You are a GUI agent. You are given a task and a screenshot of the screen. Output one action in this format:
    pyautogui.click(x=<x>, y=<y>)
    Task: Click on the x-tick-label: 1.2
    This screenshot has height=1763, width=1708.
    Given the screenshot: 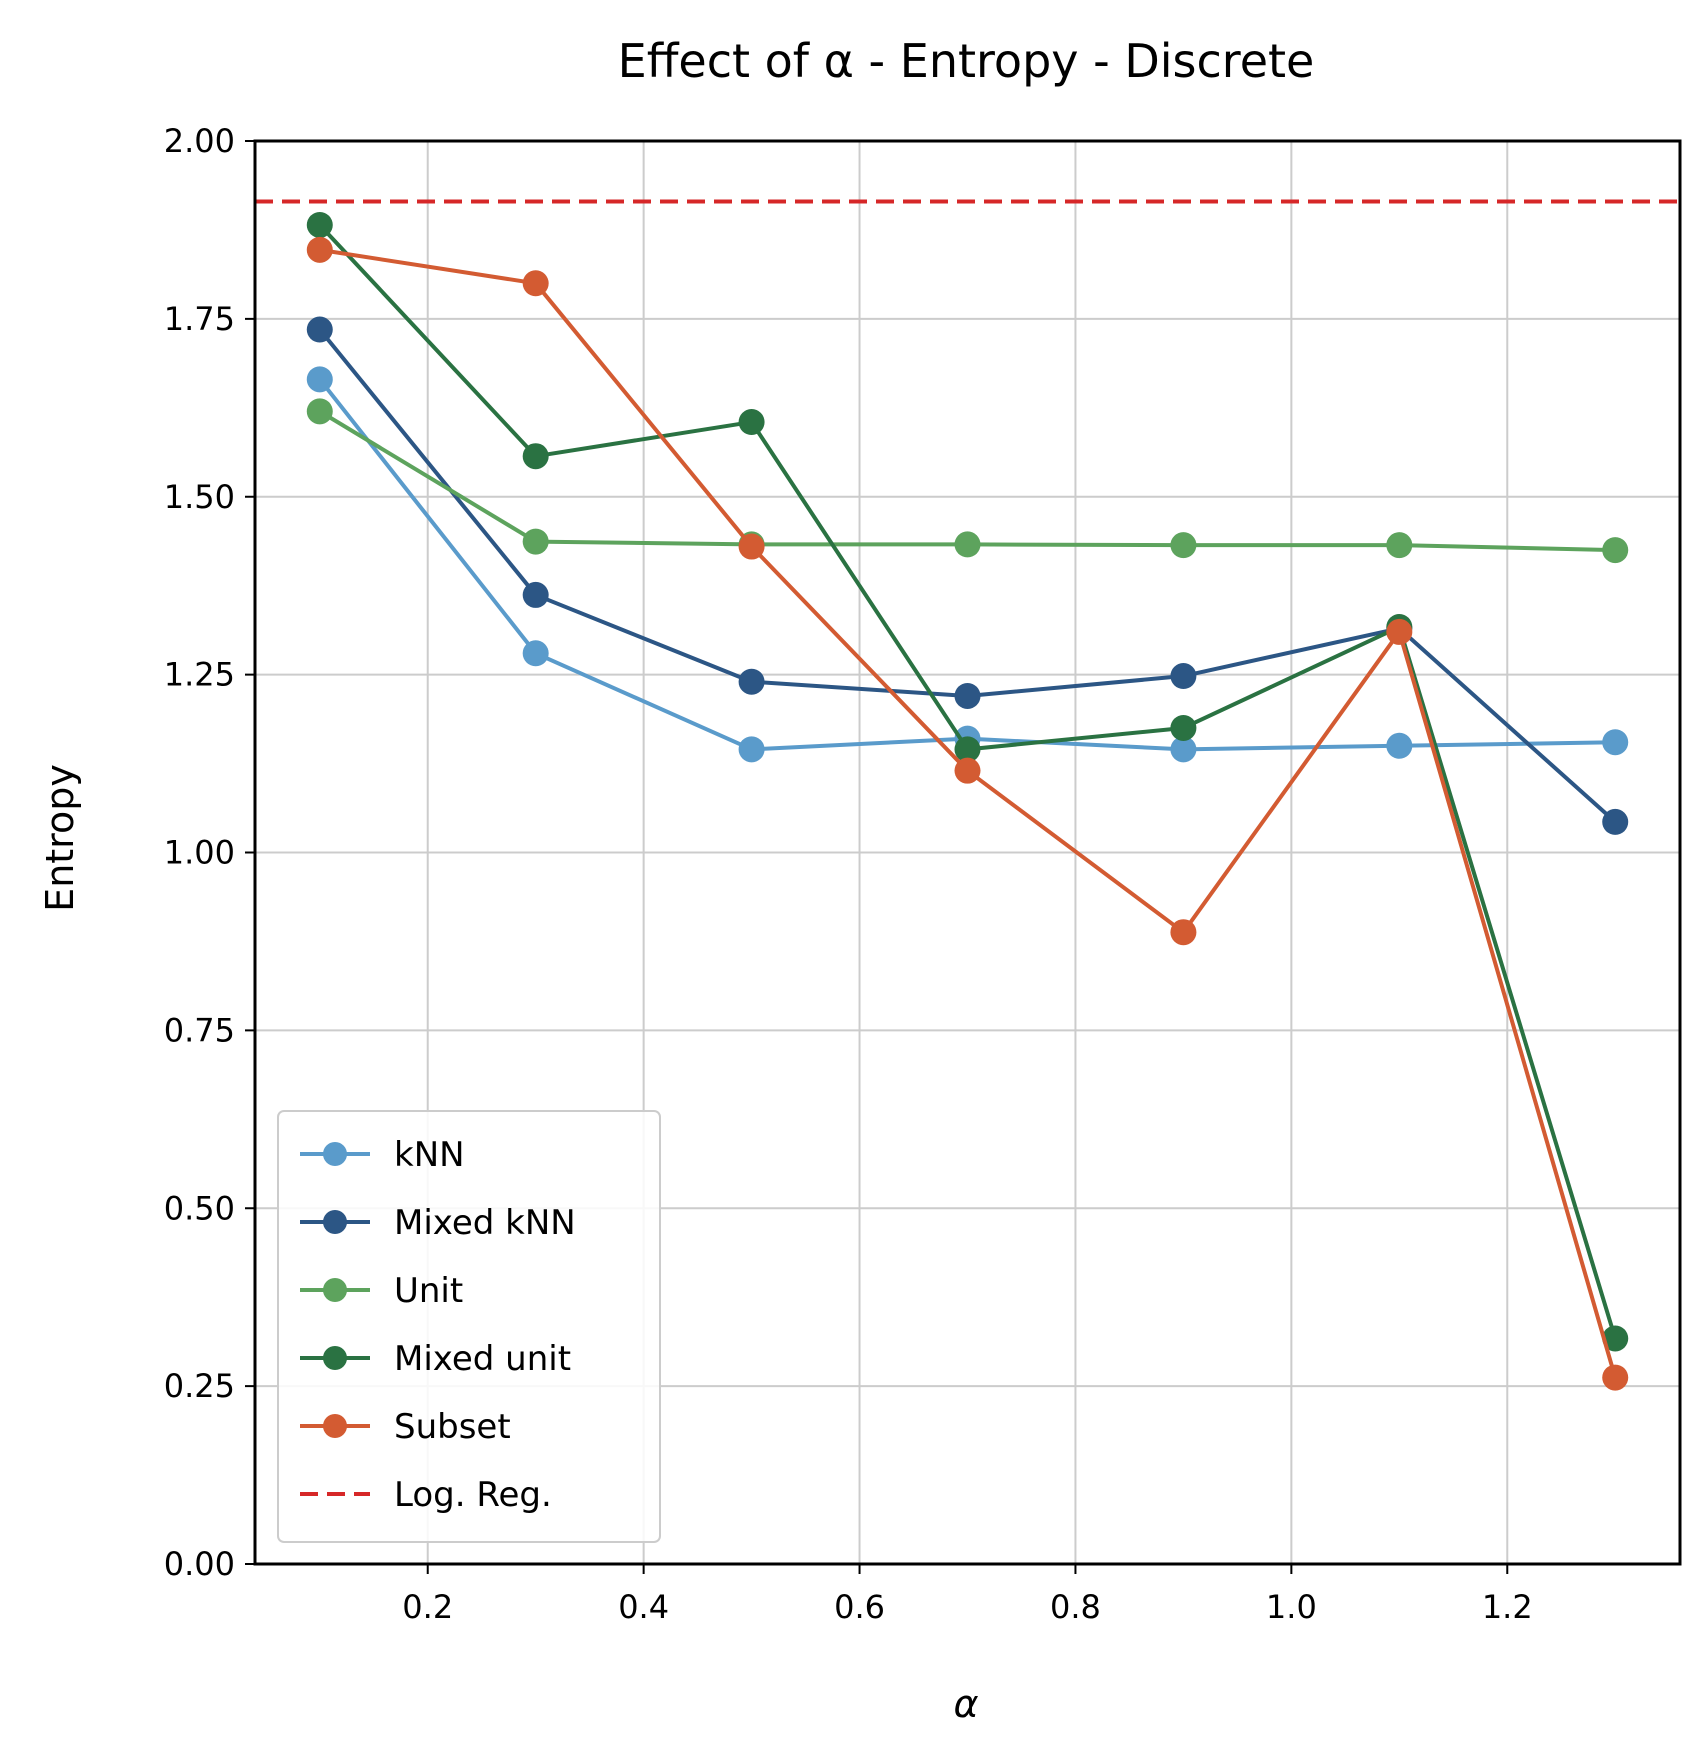 What is the action you would take?
    pyautogui.click(x=1507, y=1607)
    